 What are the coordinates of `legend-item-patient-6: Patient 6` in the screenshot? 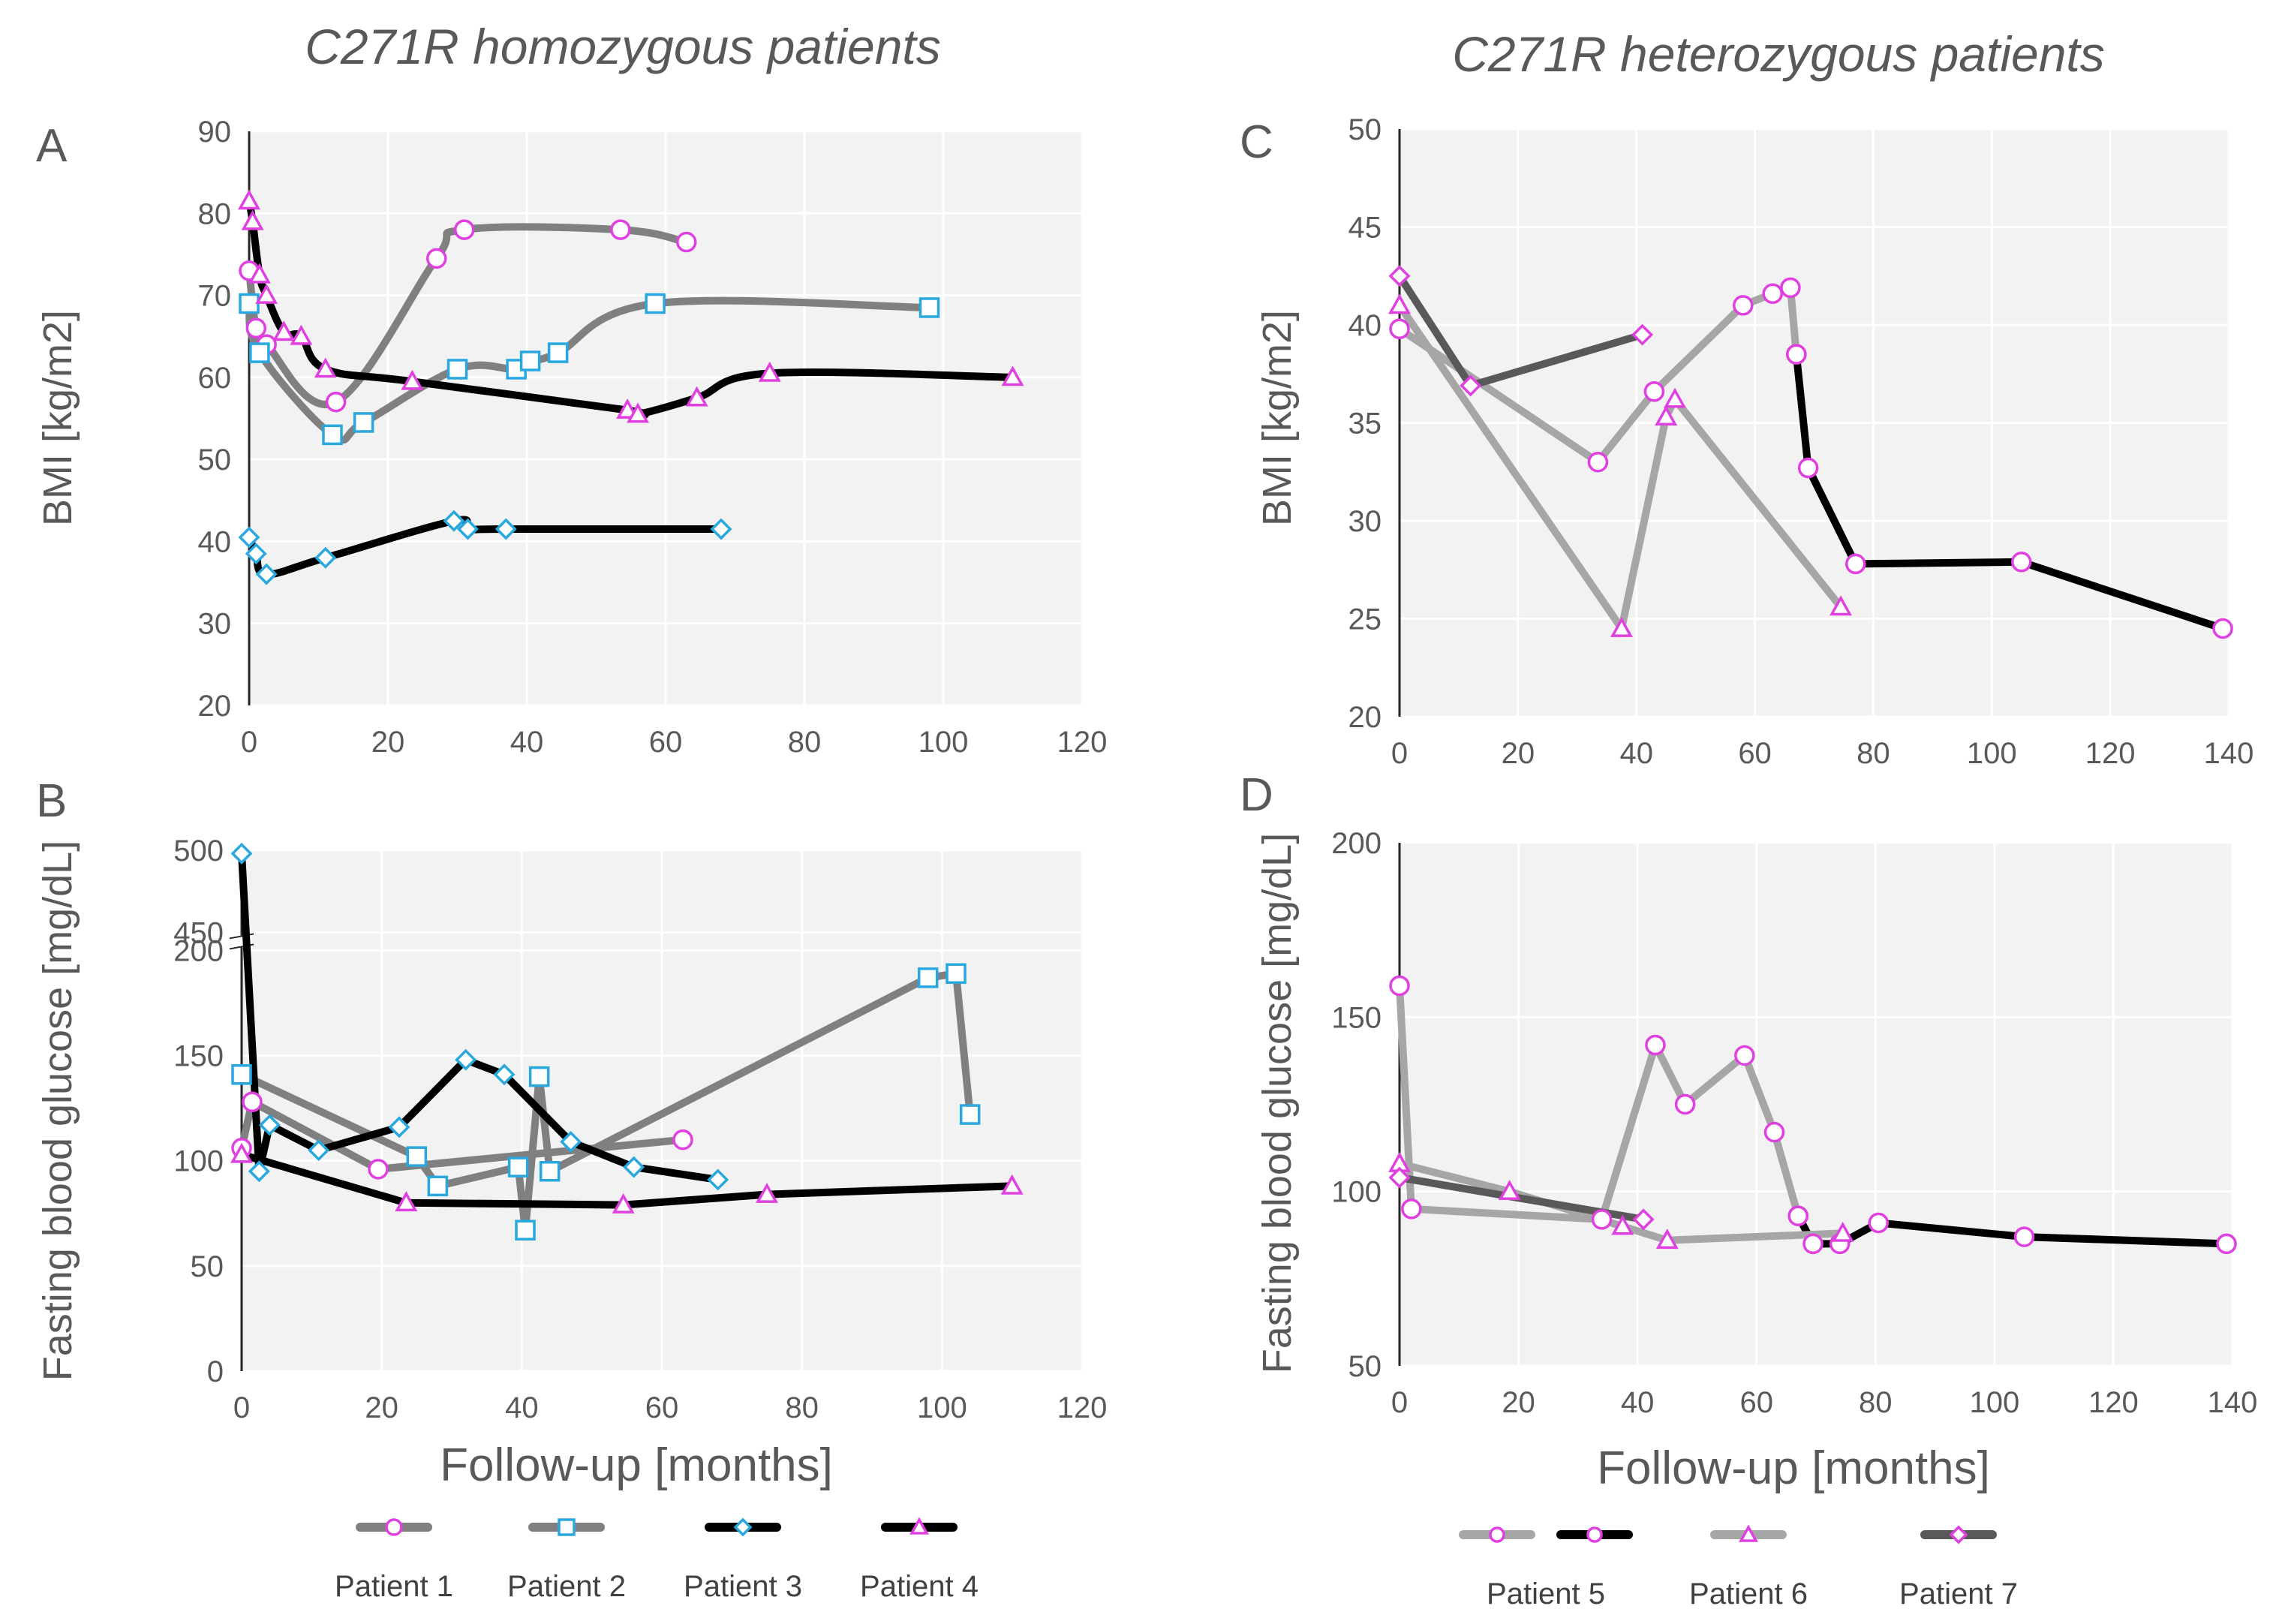 It's located at (1748, 1567).